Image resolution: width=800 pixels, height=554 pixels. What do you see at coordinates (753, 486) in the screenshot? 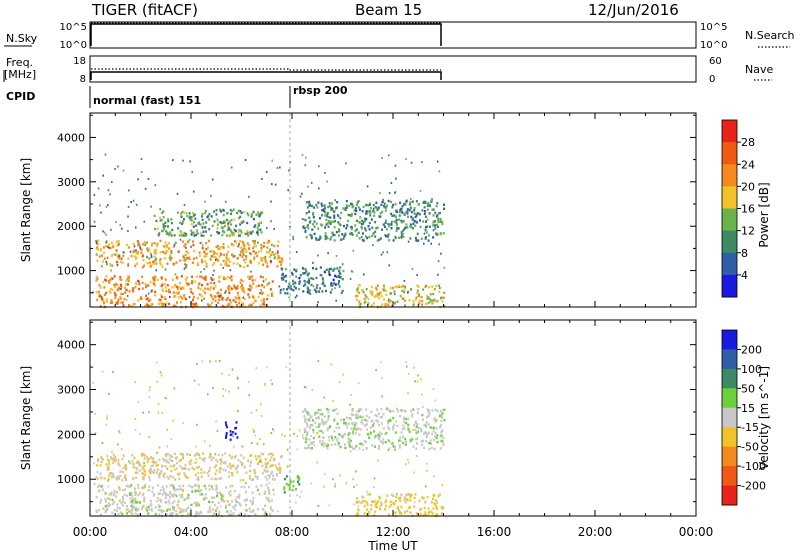
I see `colorbar-tick-label: -200` at bounding box center [753, 486].